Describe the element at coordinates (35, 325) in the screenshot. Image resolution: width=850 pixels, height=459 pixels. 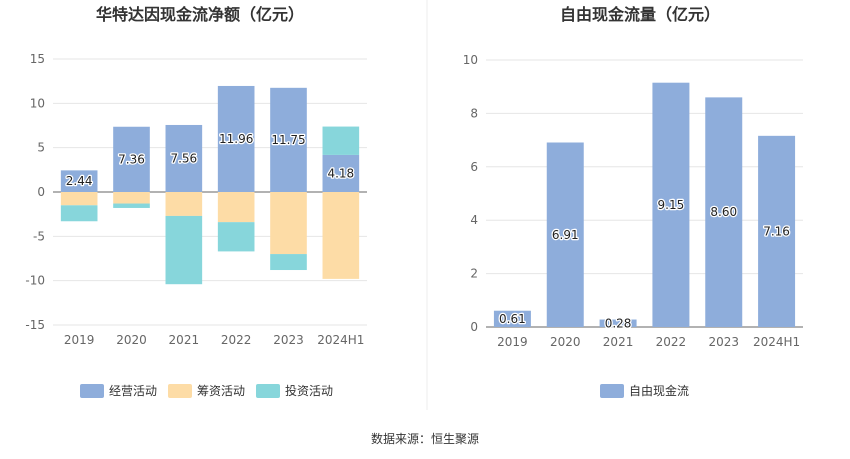
I see `y-tick-label: -15` at that location.